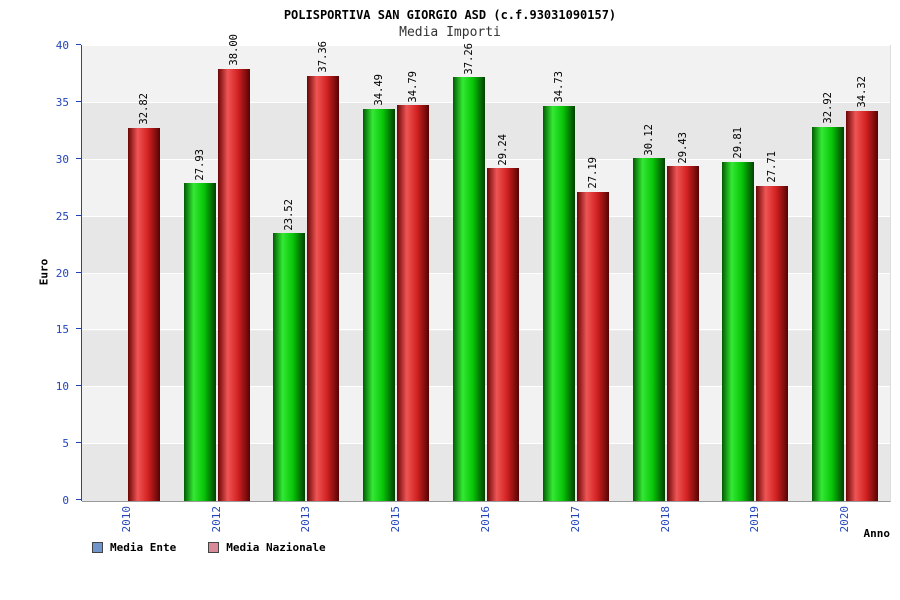 The image size is (900, 600). What do you see at coordinates (575, 519) in the screenshot?
I see `x-tick-label: 2017` at bounding box center [575, 519].